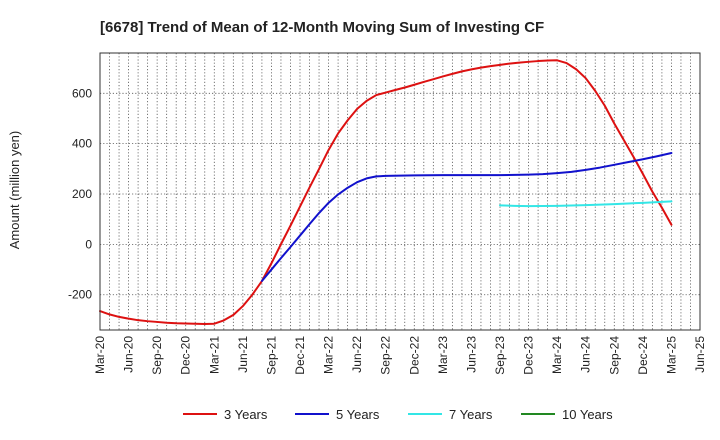 This screenshot has height=440, width=720. What do you see at coordinates (557, 355) in the screenshot?
I see `x-tick-label: Mar-24` at bounding box center [557, 355].